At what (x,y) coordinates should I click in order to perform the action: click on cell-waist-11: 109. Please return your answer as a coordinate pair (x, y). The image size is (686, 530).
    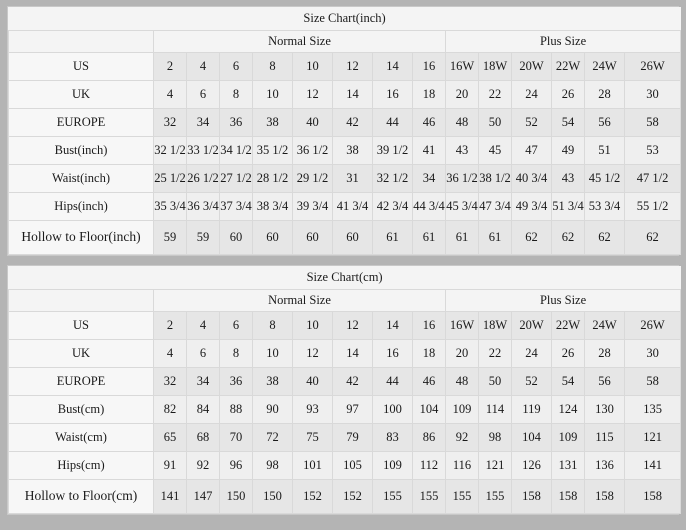
    Looking at the image, I should click on (568, 437).